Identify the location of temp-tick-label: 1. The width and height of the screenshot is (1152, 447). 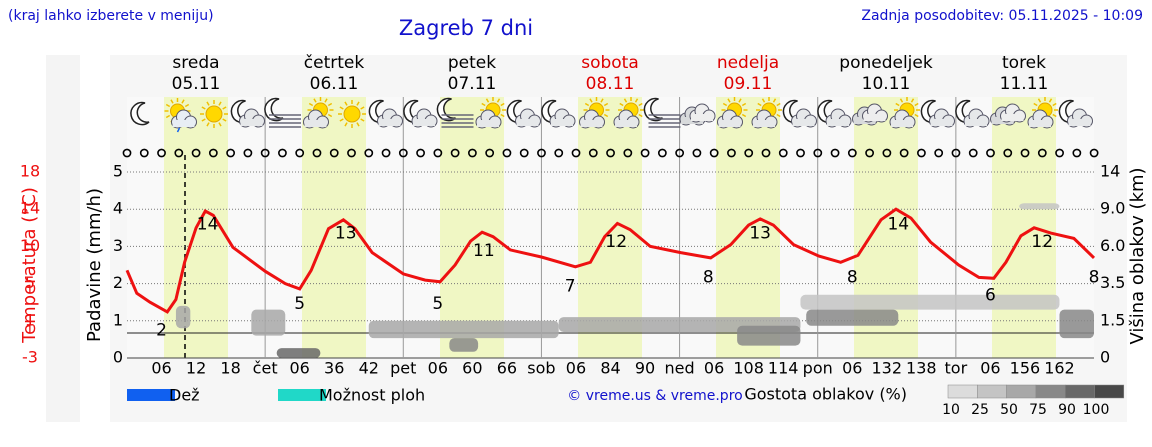
(30, 319).